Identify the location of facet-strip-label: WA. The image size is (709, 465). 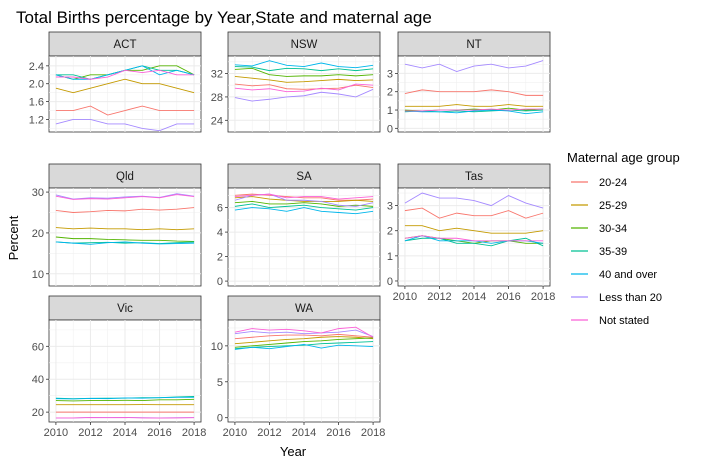
(304, 309).